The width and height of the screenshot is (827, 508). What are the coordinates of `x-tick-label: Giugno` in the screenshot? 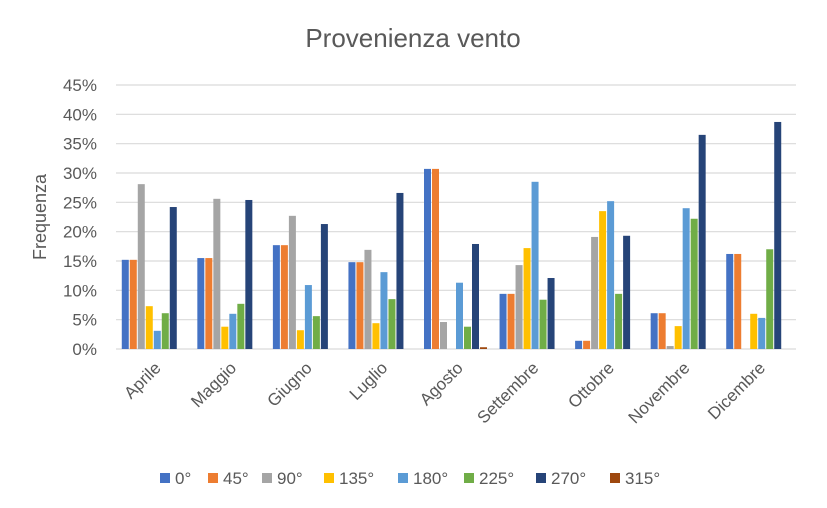 It's located at (290, 384).